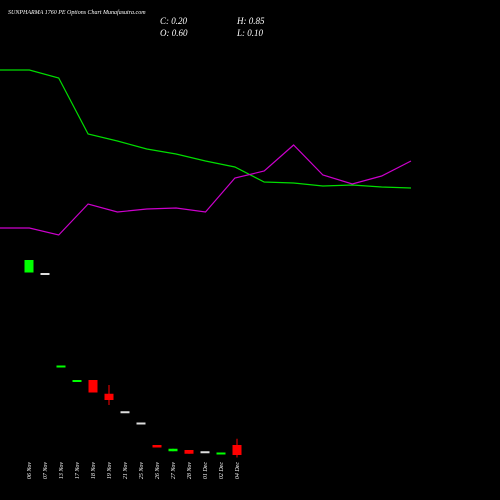 This screenshot has height=500, width=500. Describe the element at coordinates (110, 471) in the screenshot. I see `x-tick-label: 19 Nov` at that location.